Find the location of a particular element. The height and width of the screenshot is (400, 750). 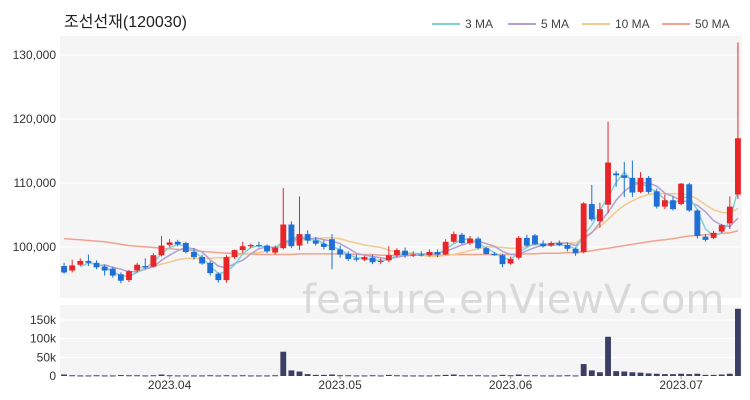

date-tick-label: 2023.07 is located at coordinates (681, 385).